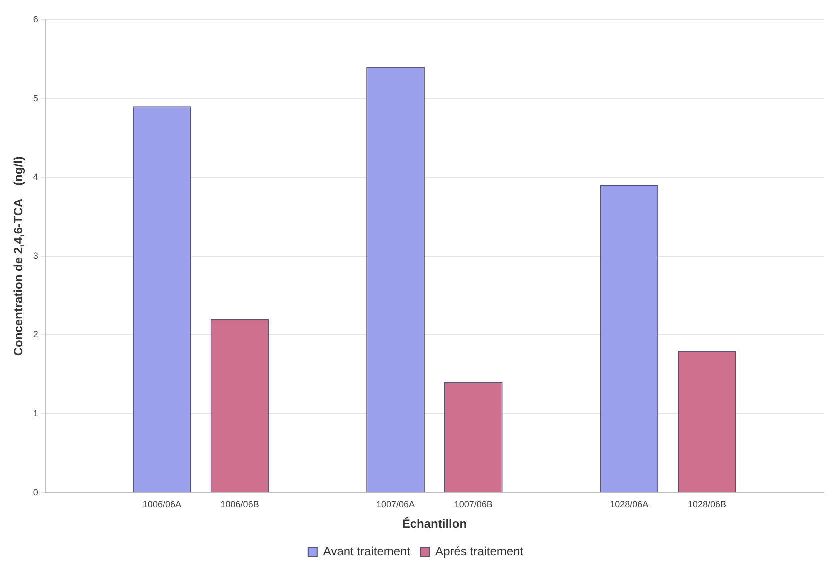  Describe the element at coordinates (35, 492) in the screenshot. I see `y-tick-label: 0` at that location.